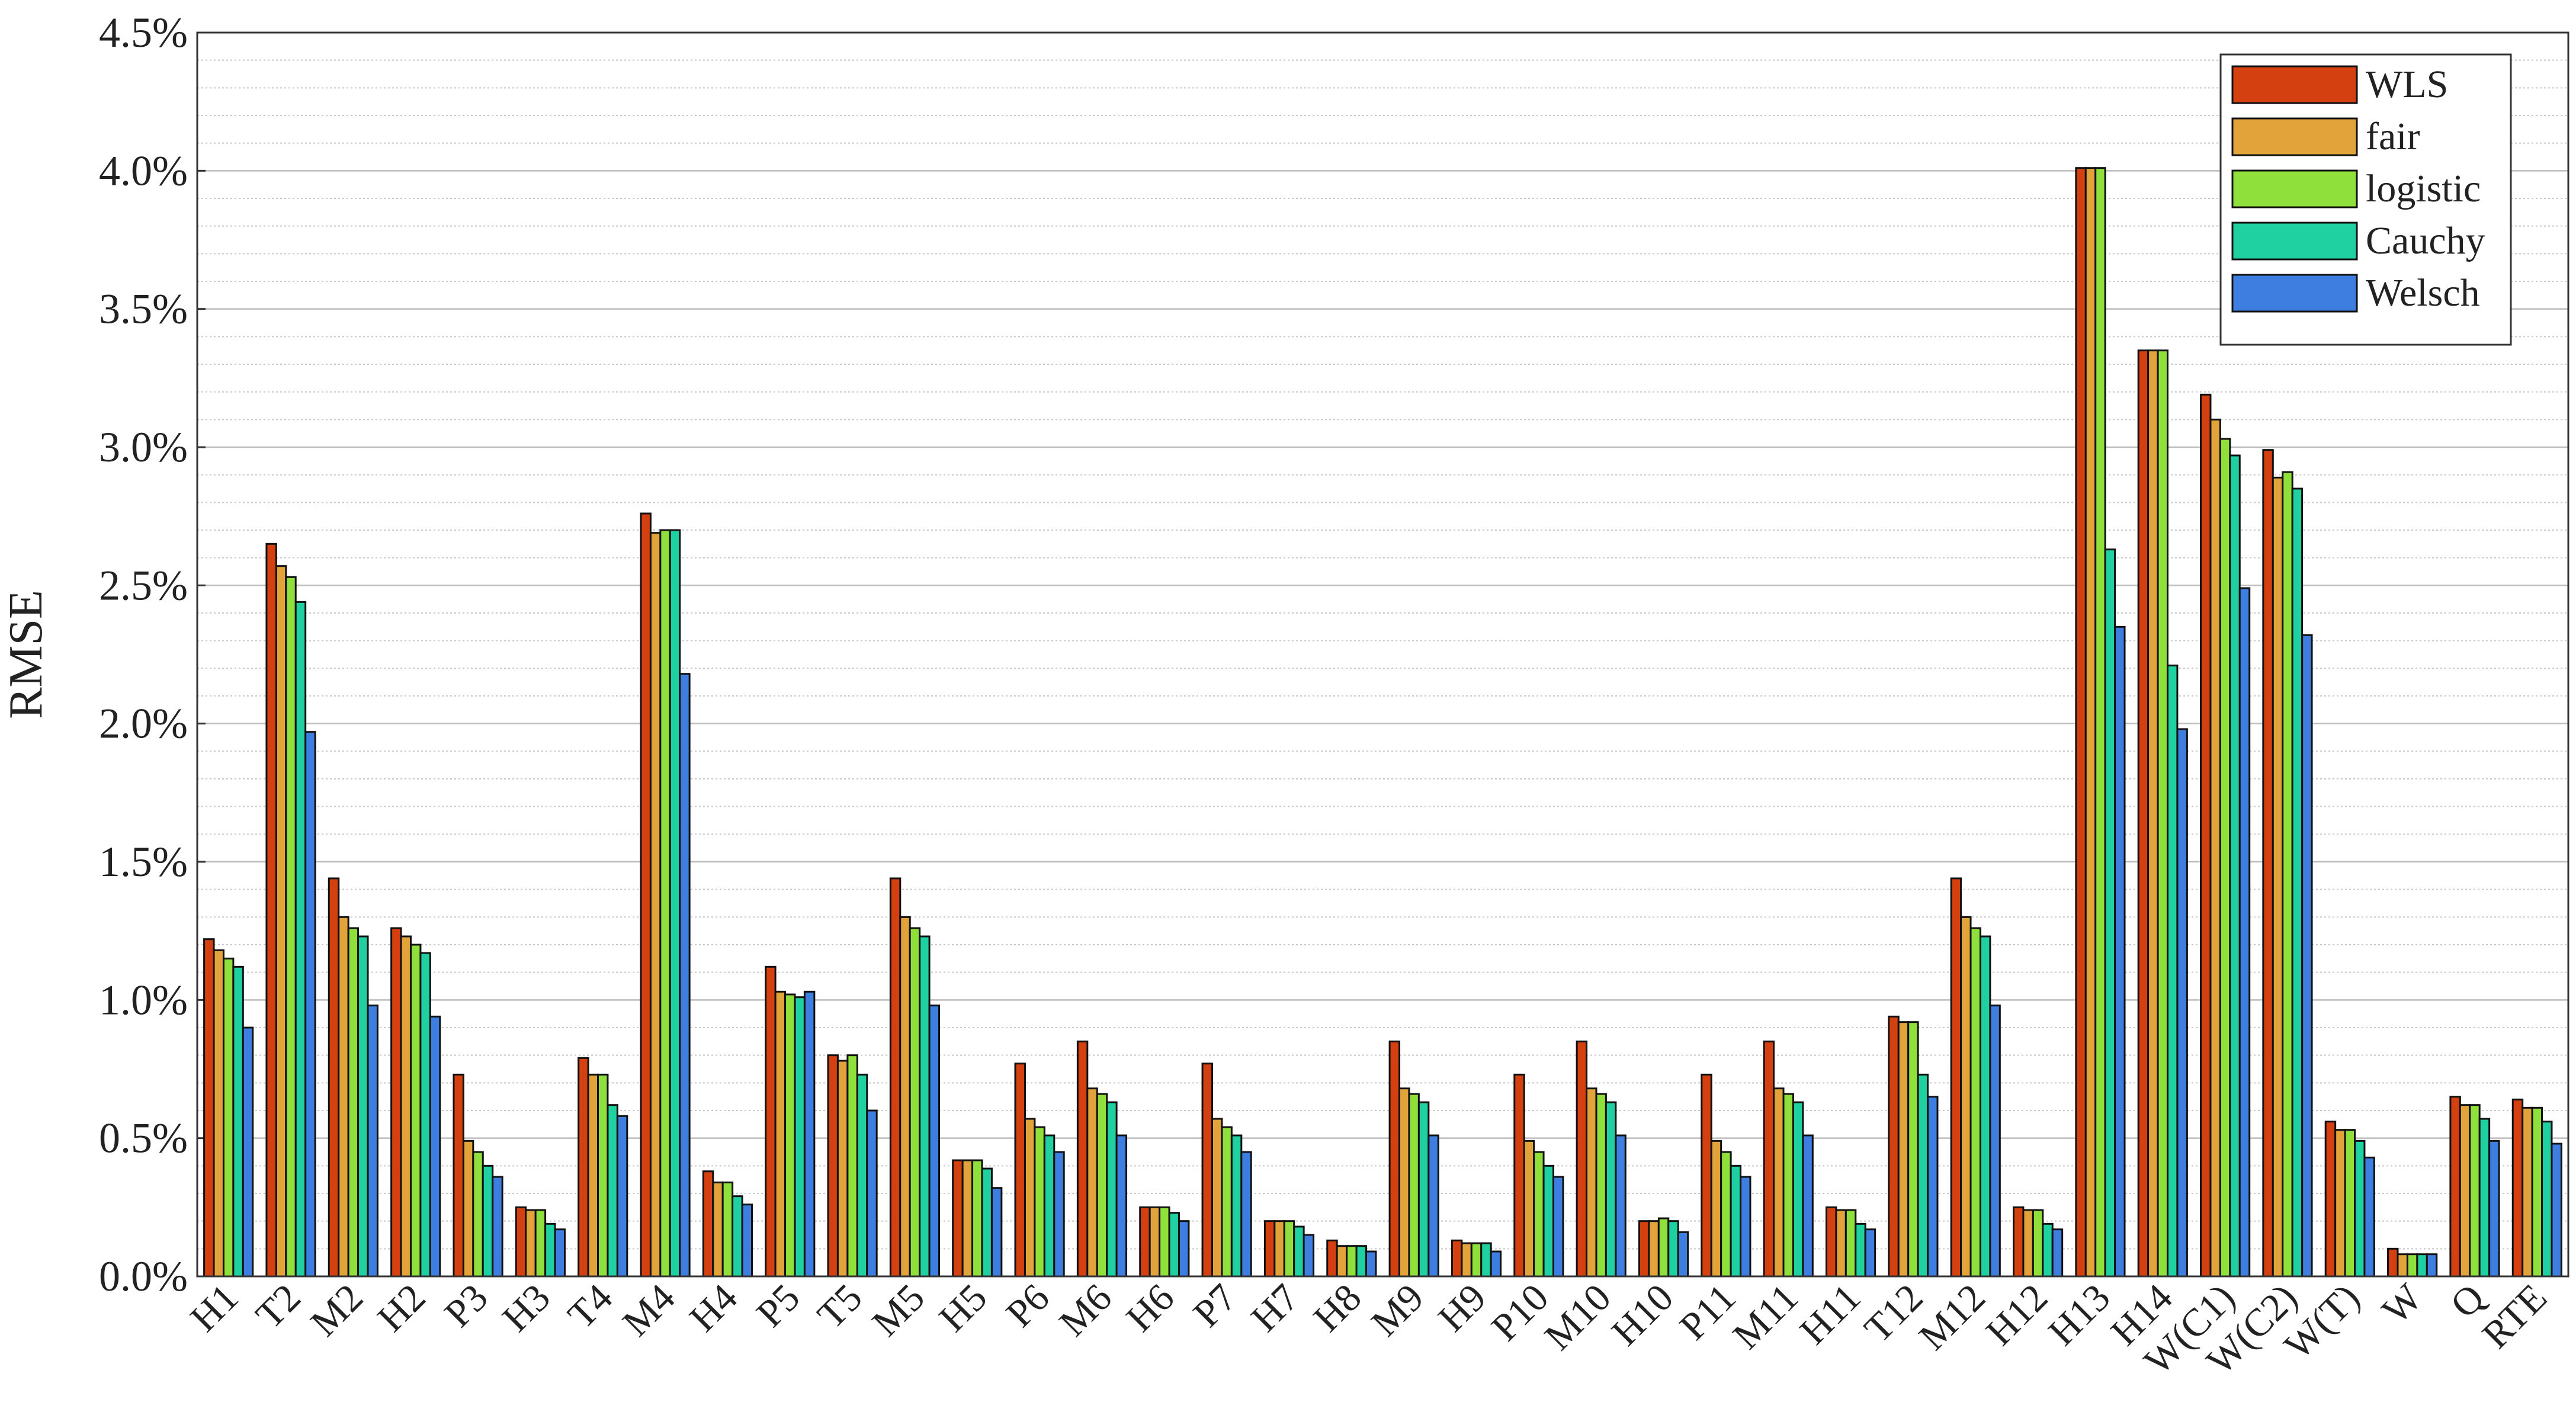 The height and width of the screenshot is (1428, 2576). I want to click on x-tick-label: M11, so click(1766, 1317).